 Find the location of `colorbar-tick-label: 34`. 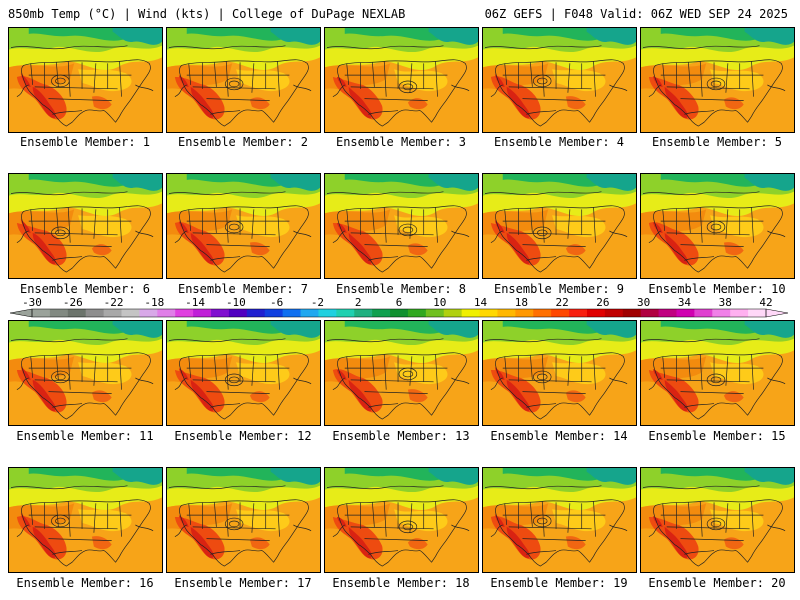

colorbar-tick-label: 34 is located at coordinates (685, 302).